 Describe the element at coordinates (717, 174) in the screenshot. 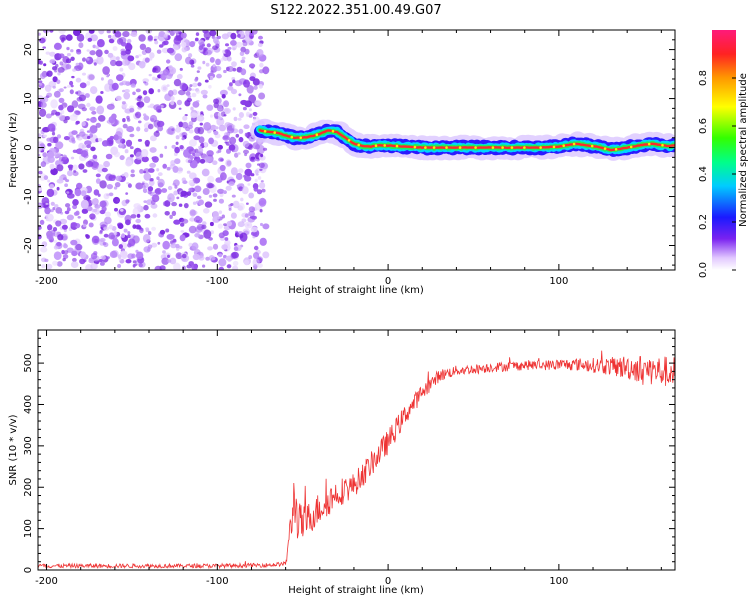

I see `colorbar-ticks: 0.0 0.2 0.4 0.6 0.8` at that location.